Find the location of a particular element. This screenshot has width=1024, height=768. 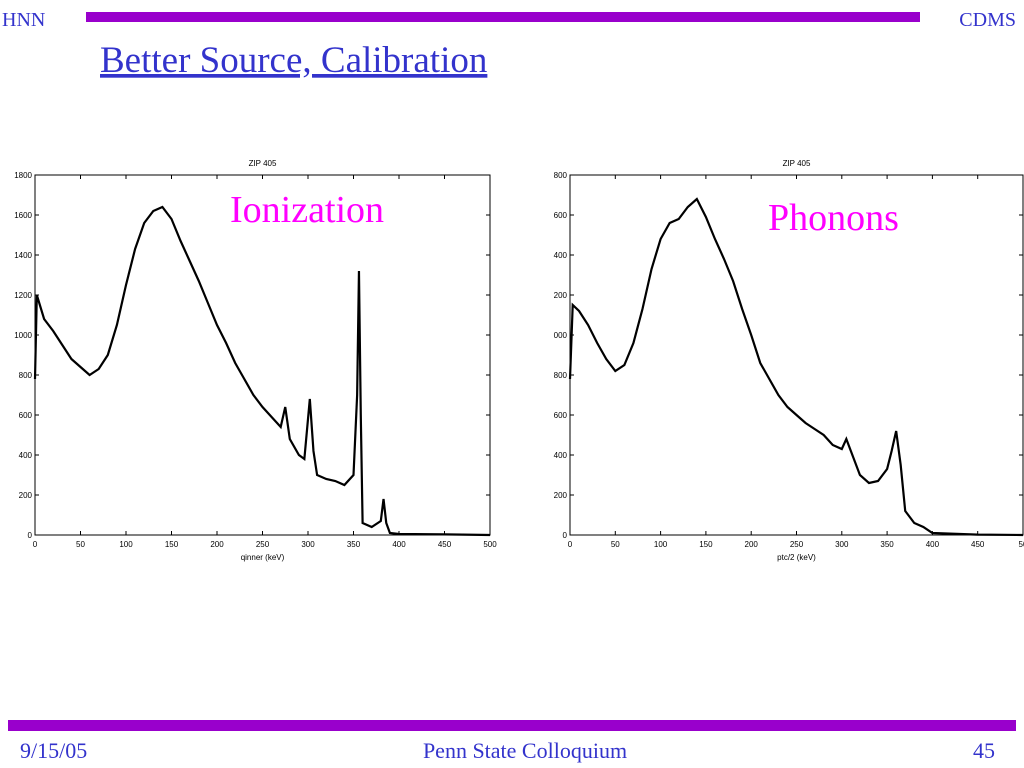

footer-bar is located at coordinates (512, 725).